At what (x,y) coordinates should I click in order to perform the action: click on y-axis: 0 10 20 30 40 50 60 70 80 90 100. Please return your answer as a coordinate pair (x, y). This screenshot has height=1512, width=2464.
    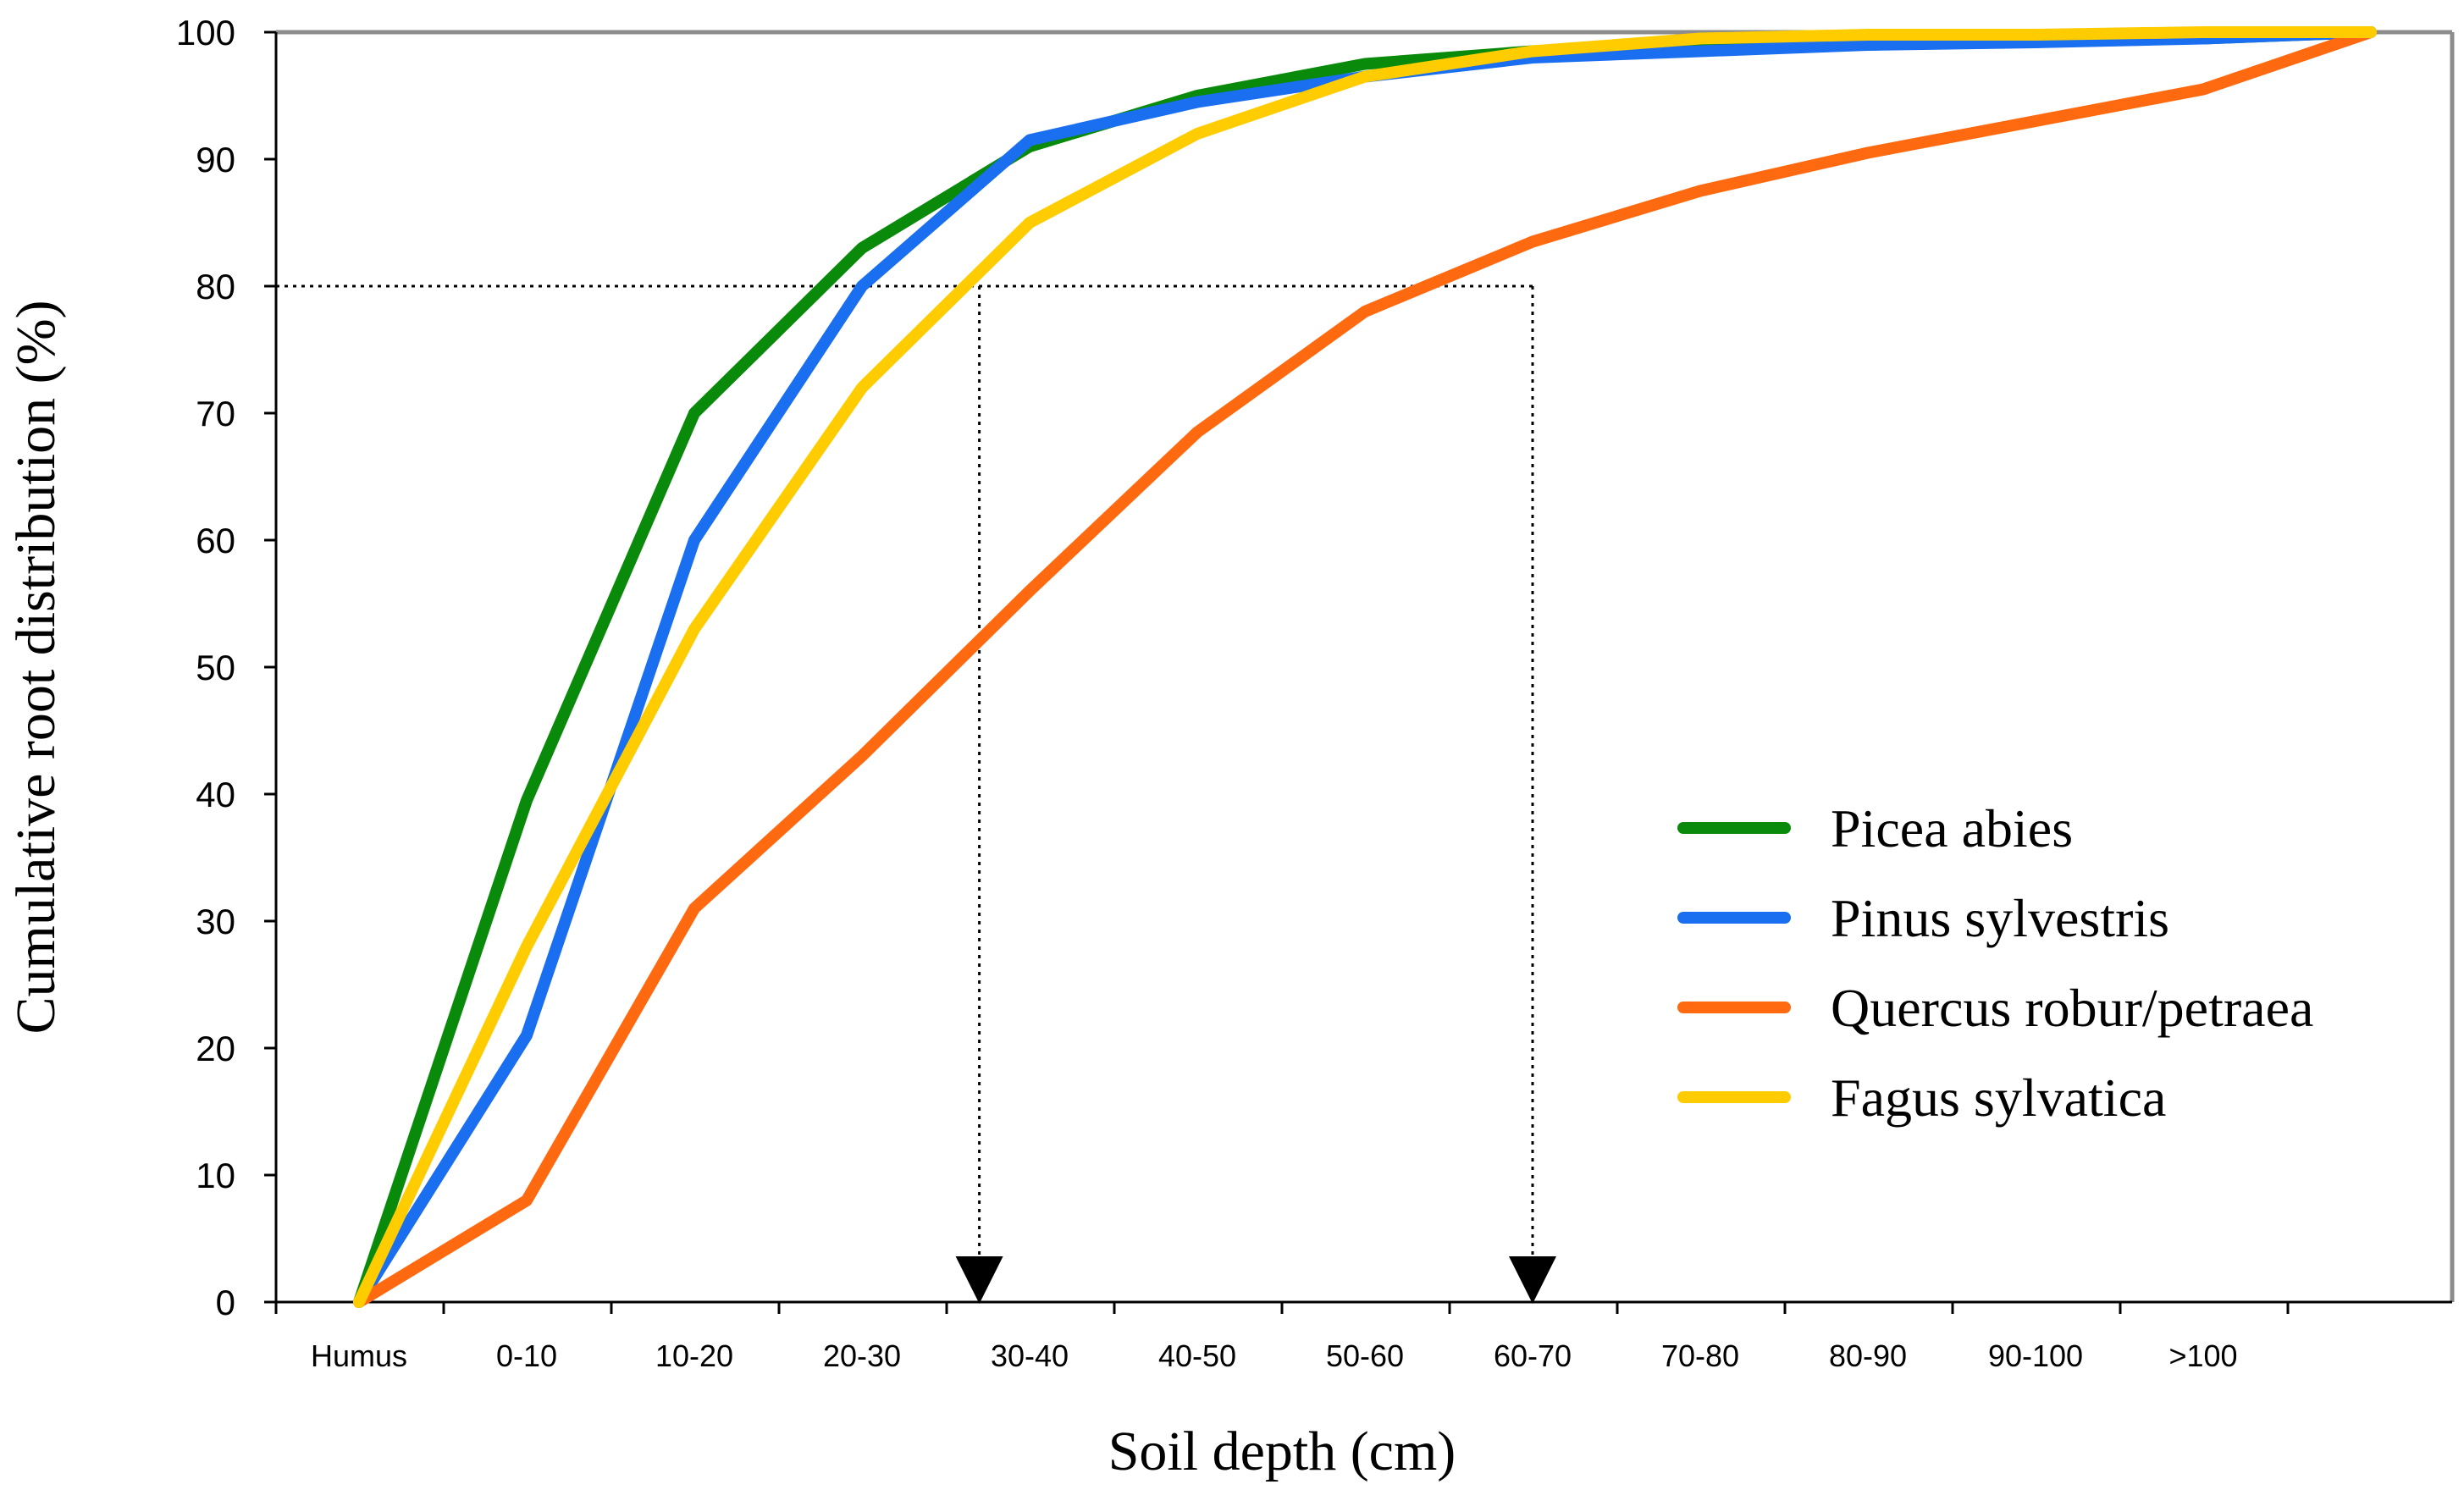
    Looking at the image, I should click on (227, 667).